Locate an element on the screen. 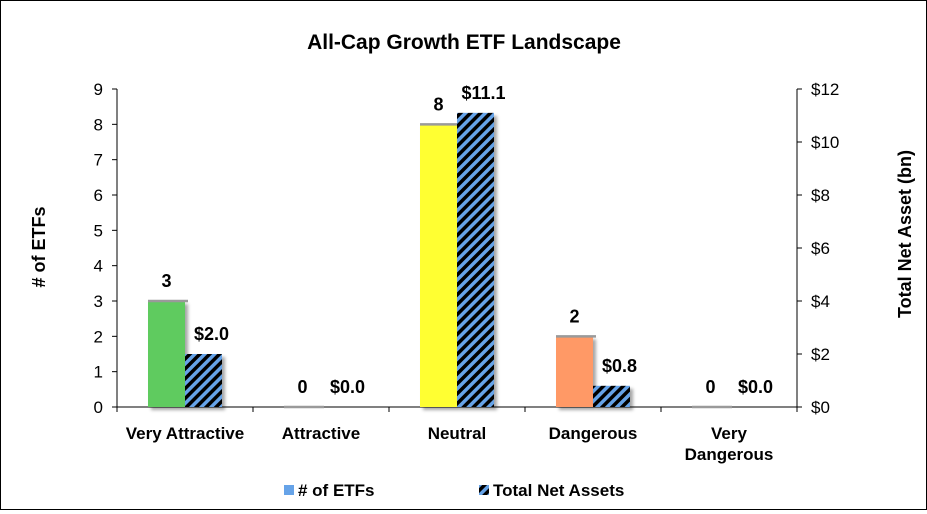 The height and width of the screenshot is (514, 927). y2-tick-label: $0 is located at coordinates (820, 407).